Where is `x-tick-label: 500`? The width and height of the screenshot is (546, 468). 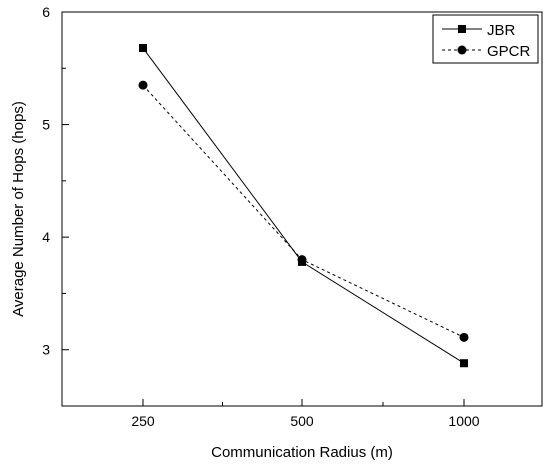
x-tick-label: 500 is located at coordinates (302, 421).